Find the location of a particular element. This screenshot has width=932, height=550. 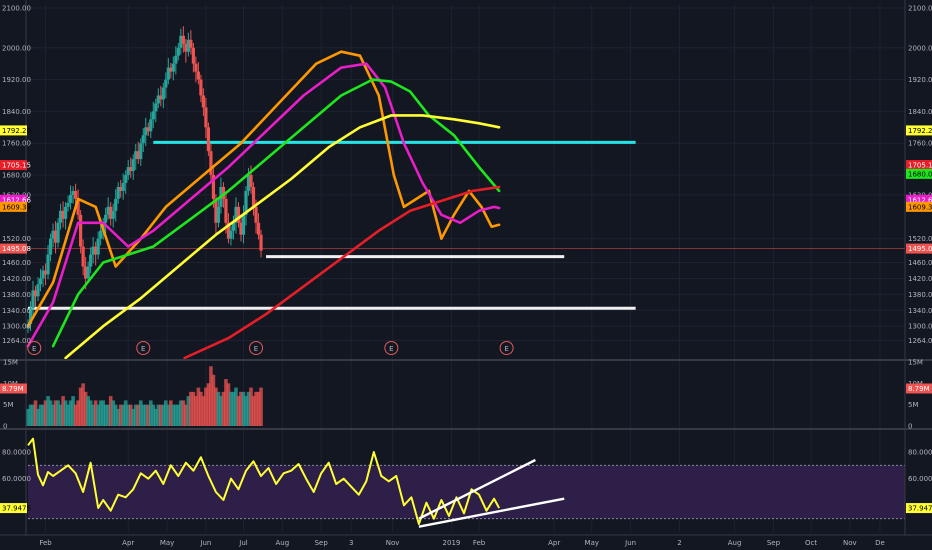

right-price-tick-label: 1264.00 is located at coordinates (920, 341).